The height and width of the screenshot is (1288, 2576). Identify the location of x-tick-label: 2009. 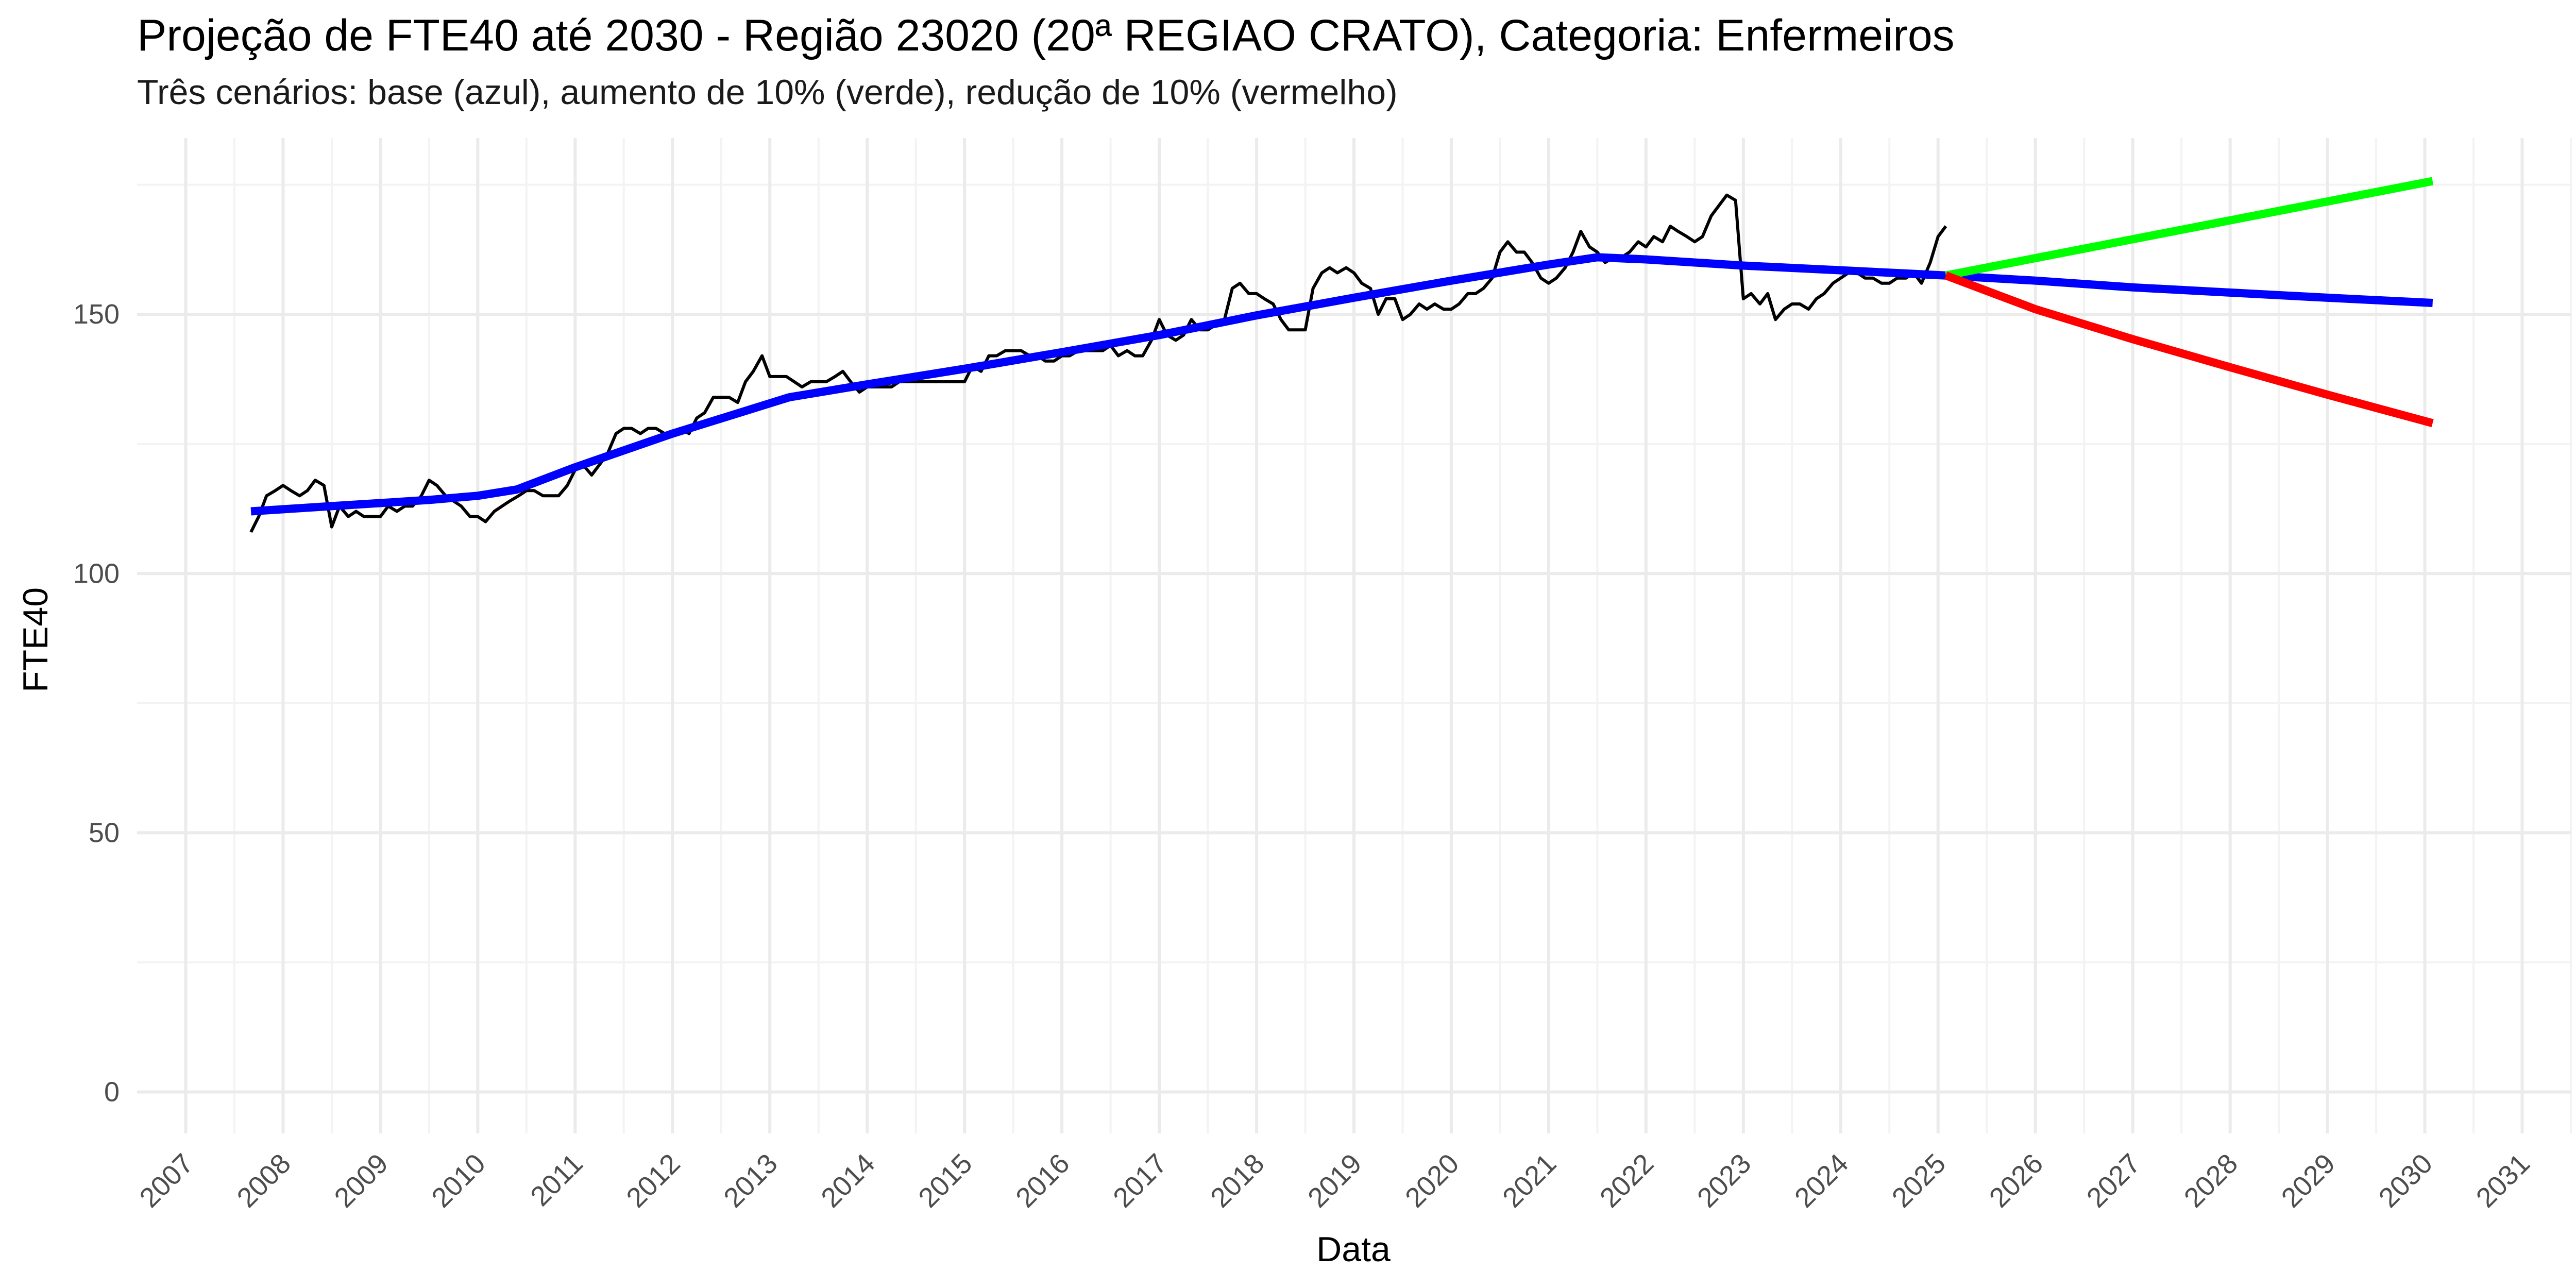
(361, 1180).